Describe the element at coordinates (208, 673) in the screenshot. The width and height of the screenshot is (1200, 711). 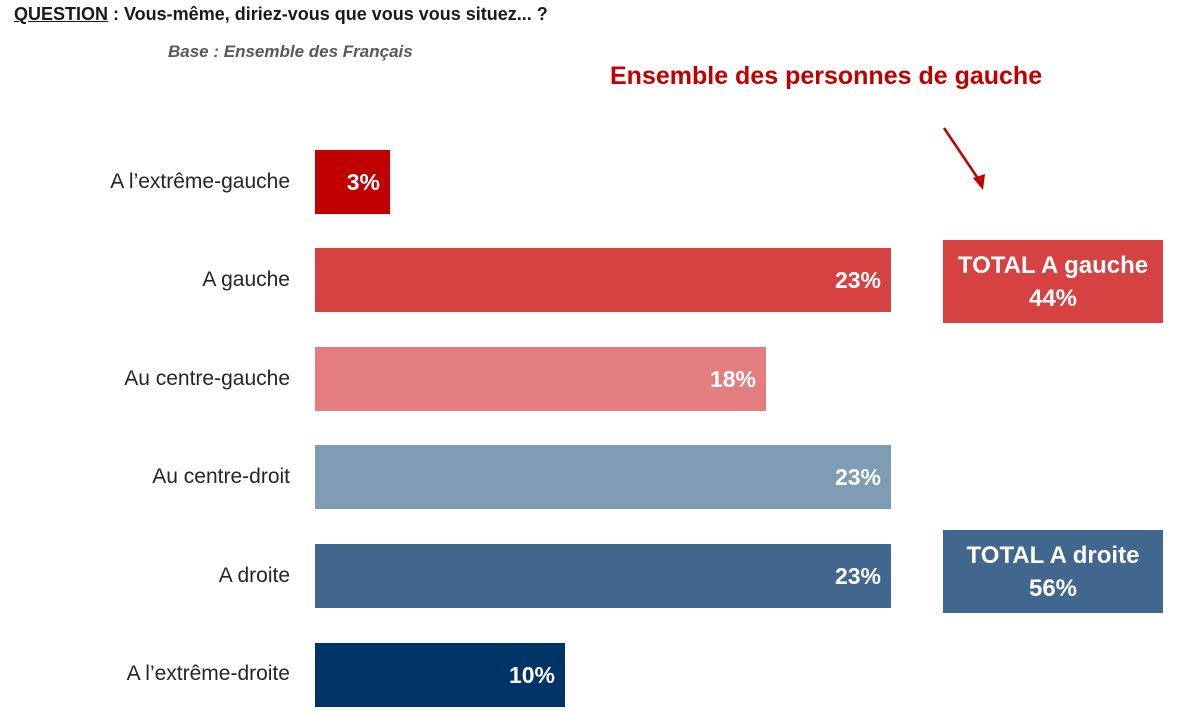
I see `category-label-extreme-droite: A l’extrême-droite` at that location.